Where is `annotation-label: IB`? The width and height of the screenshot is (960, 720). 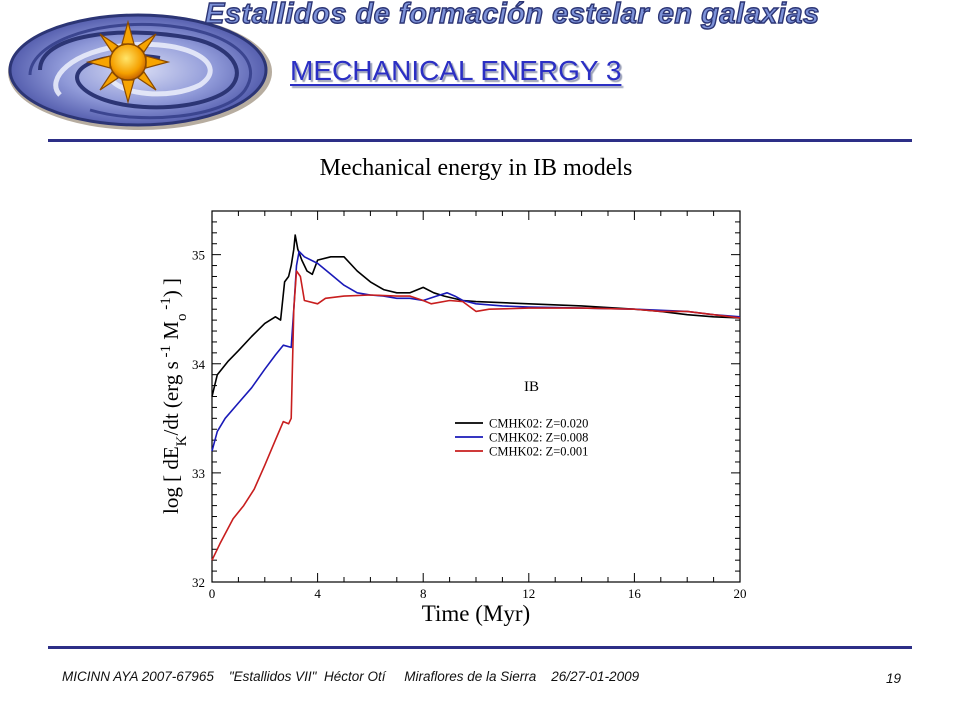 annotation-label: IB is located at coordinates (531, 387).